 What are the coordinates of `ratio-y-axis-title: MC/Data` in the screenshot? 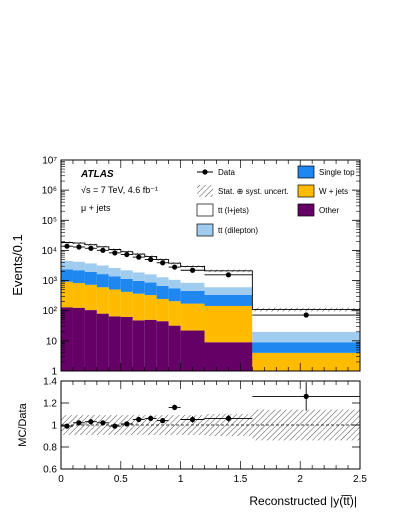 It's located at (23, 424).